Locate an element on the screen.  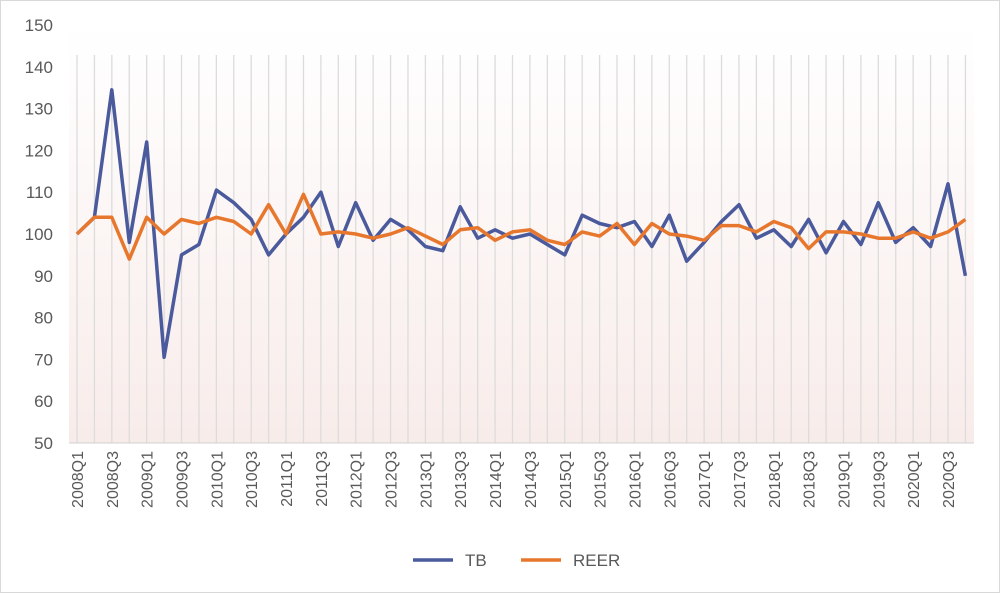
y-tick-label: 60 is located at coordinates (43, 401).